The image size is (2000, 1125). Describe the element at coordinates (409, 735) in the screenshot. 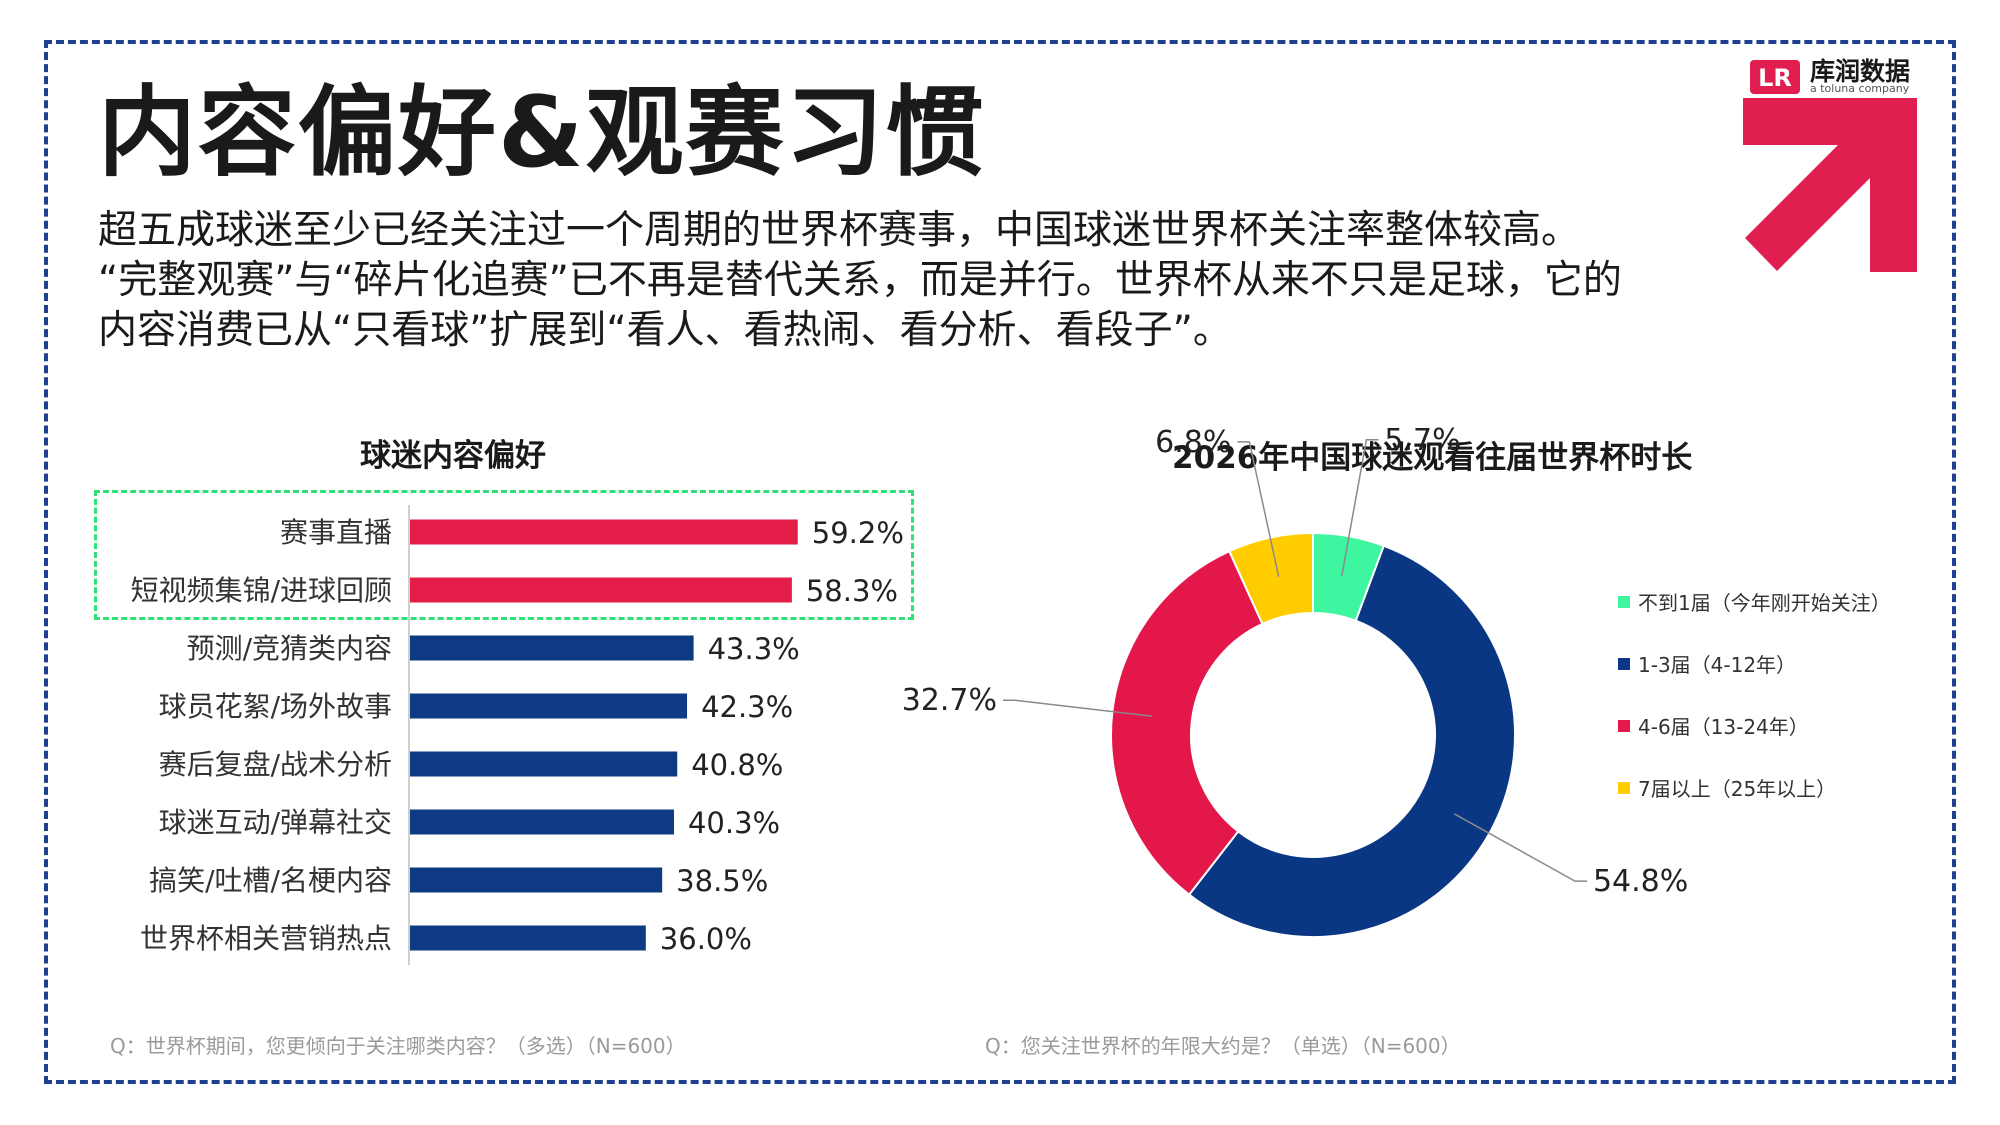

I see `bar-chart-axis` at that location.